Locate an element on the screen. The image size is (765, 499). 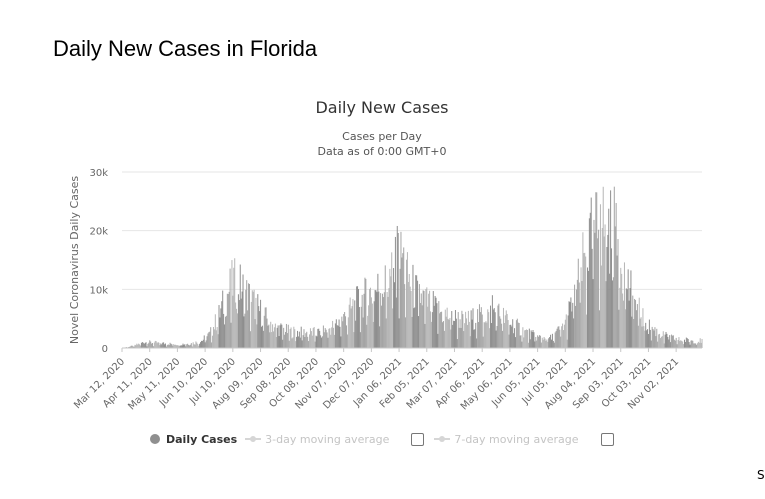
legend-item-daily-cases: Daily Cases is located at coordinates (193, 439).